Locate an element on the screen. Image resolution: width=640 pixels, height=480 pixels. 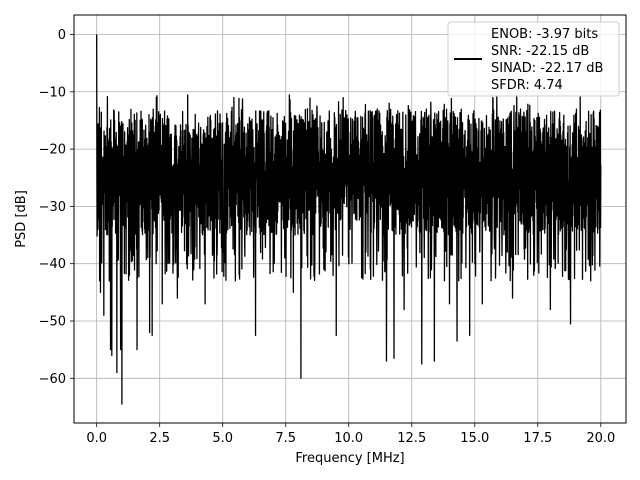
x-tick-label: 7.5 is located at coordinates (285, 438).